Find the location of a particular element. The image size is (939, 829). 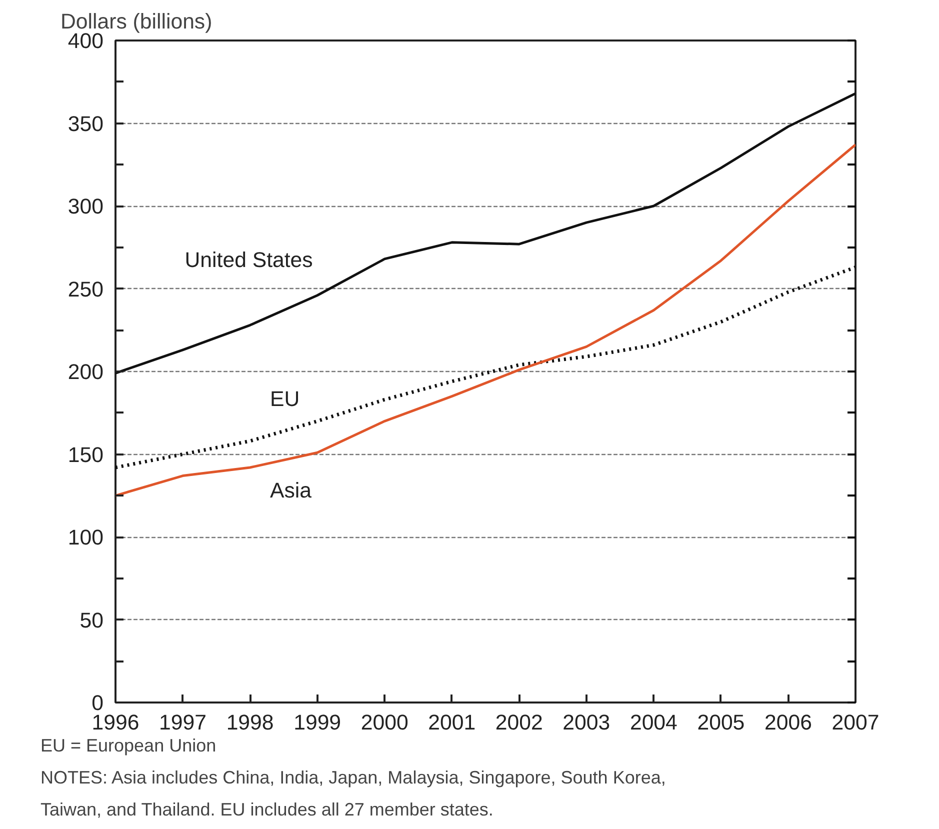

x-tick-label: 1997 is located at coordinates (182, 722).